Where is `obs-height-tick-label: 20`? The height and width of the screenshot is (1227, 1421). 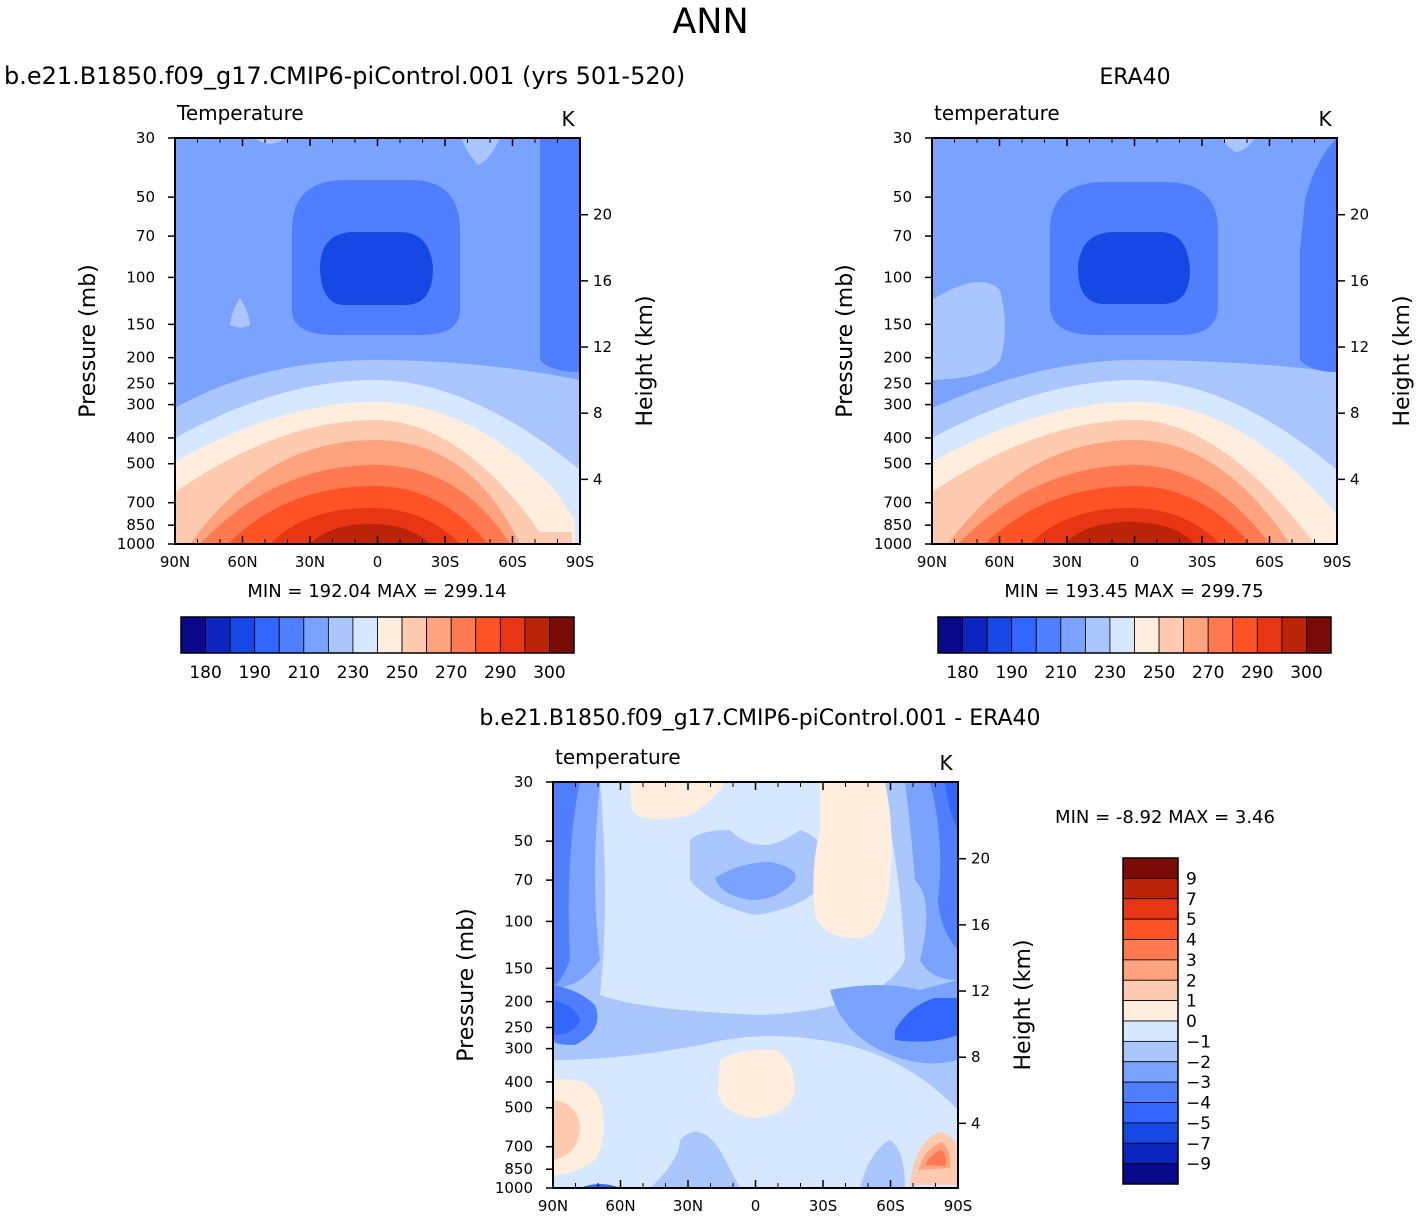 obs-height-tick-label: 20 is located at coordinates (1359, 215).